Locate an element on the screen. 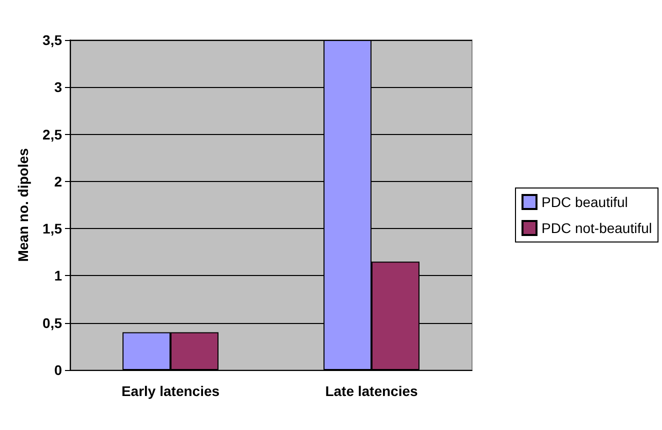 This screenshot has height=430, width=662. legend-label: PDC beautiful is located at coordinates (584, 202).